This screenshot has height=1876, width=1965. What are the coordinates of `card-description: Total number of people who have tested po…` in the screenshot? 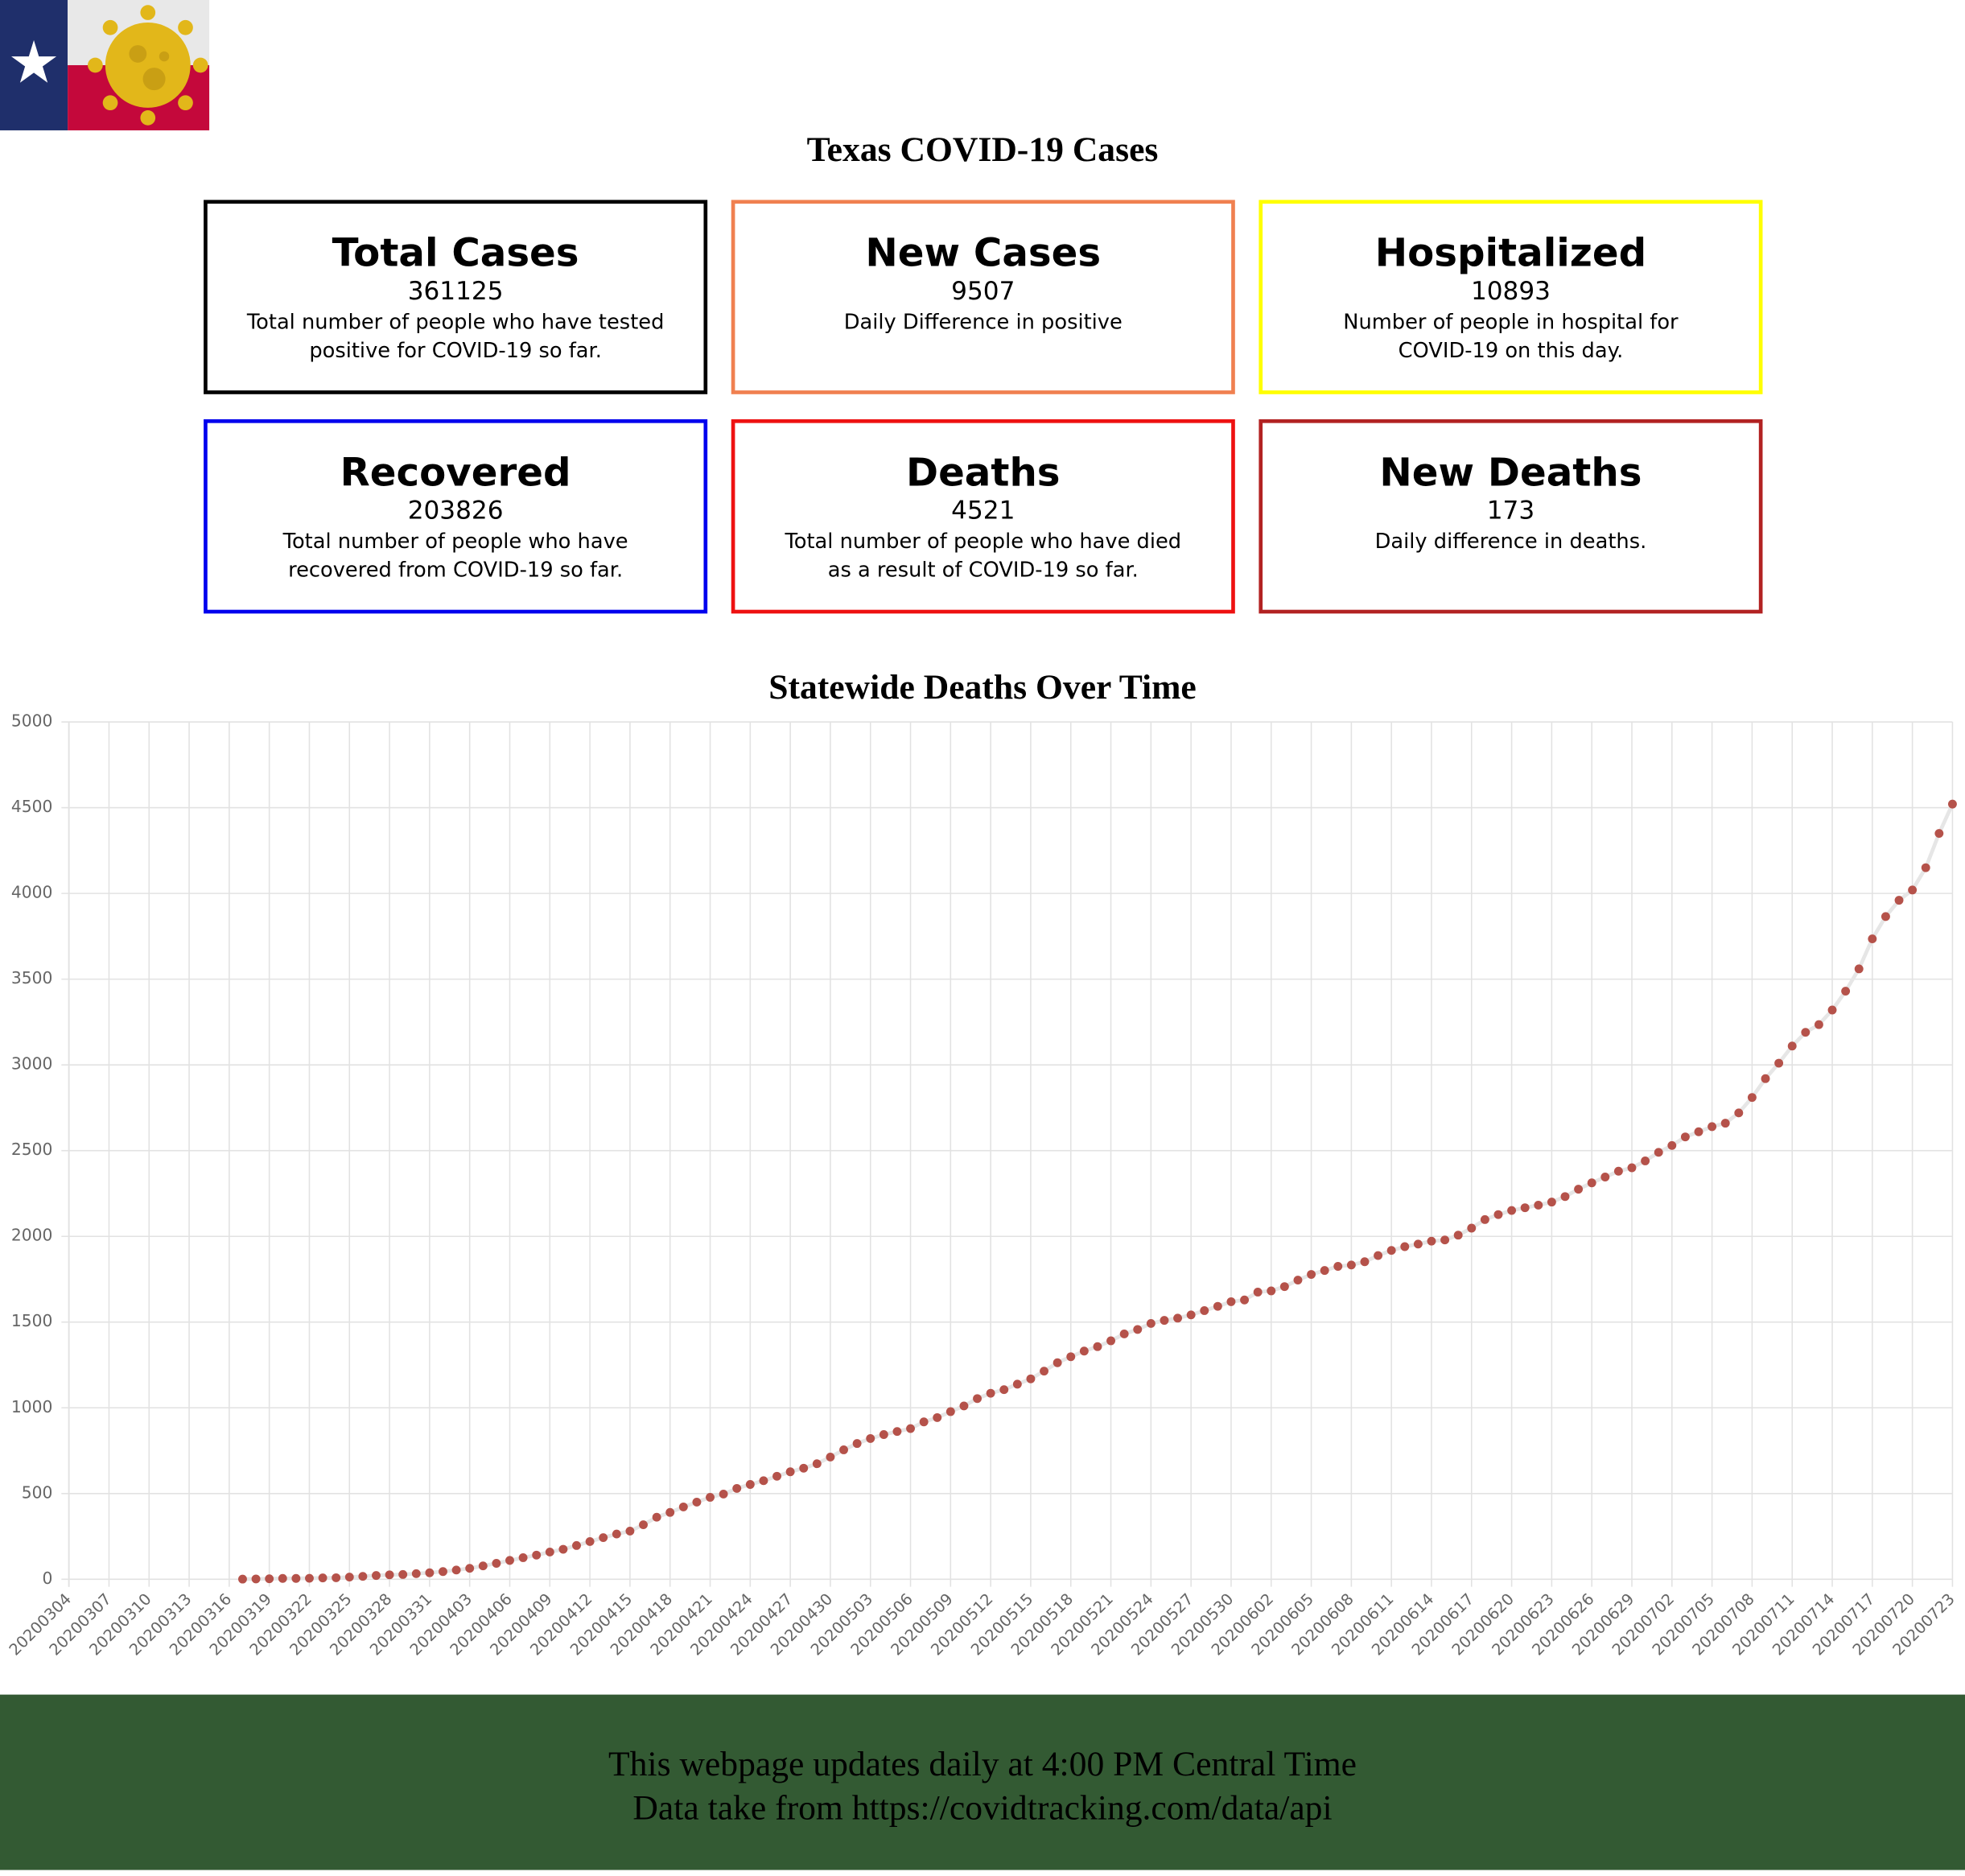 It's located at (455, 336).